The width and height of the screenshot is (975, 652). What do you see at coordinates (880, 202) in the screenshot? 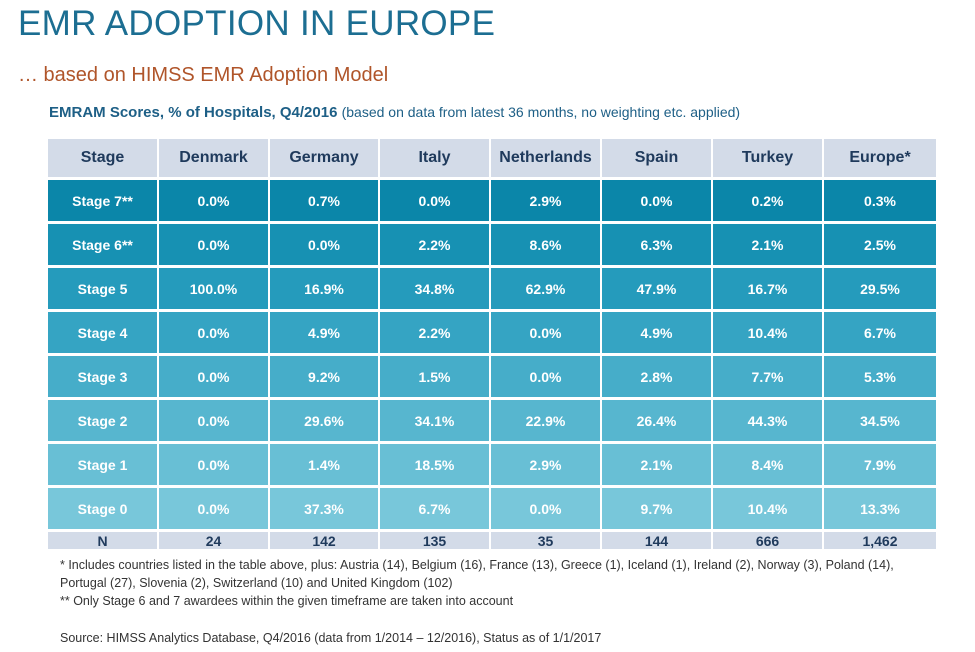
I see `table-cell: 0.3%` at bounding box center [880, 202].